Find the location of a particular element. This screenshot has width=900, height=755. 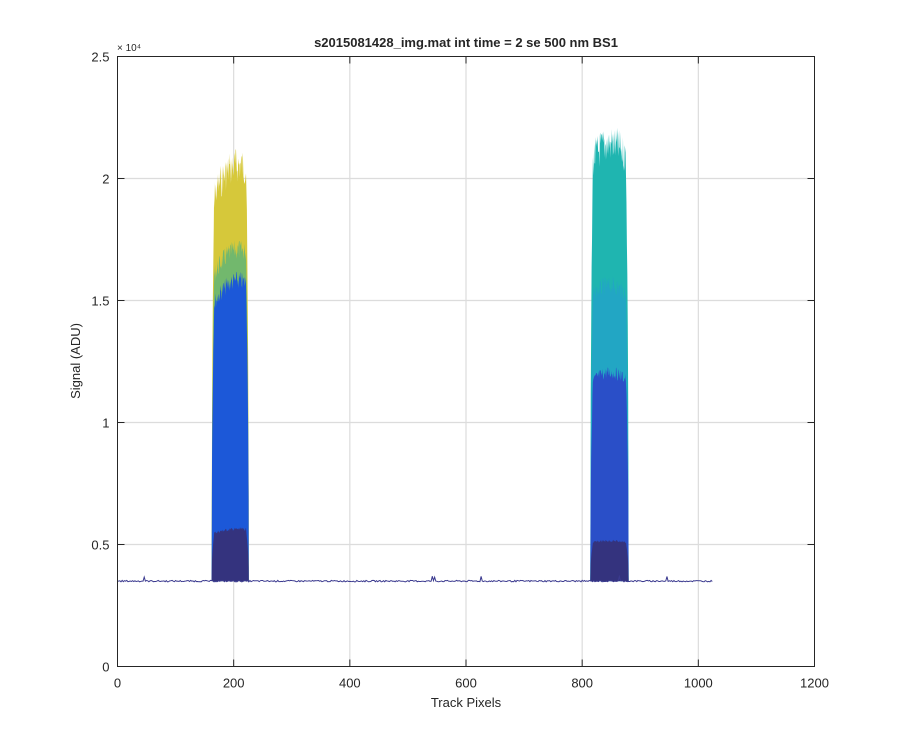

y-tick-label: 1 is located at coordinates (105, 423).